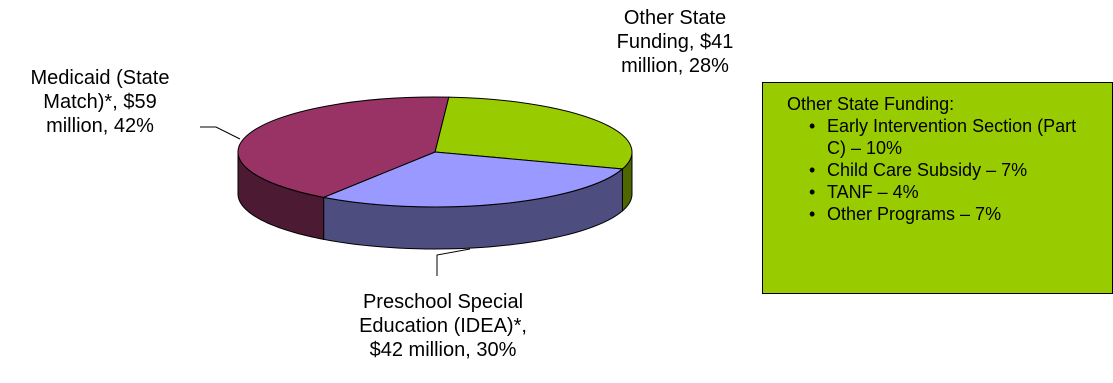 The image size is (1113, 383). I want to click on pie-sides, so click(435, 200).